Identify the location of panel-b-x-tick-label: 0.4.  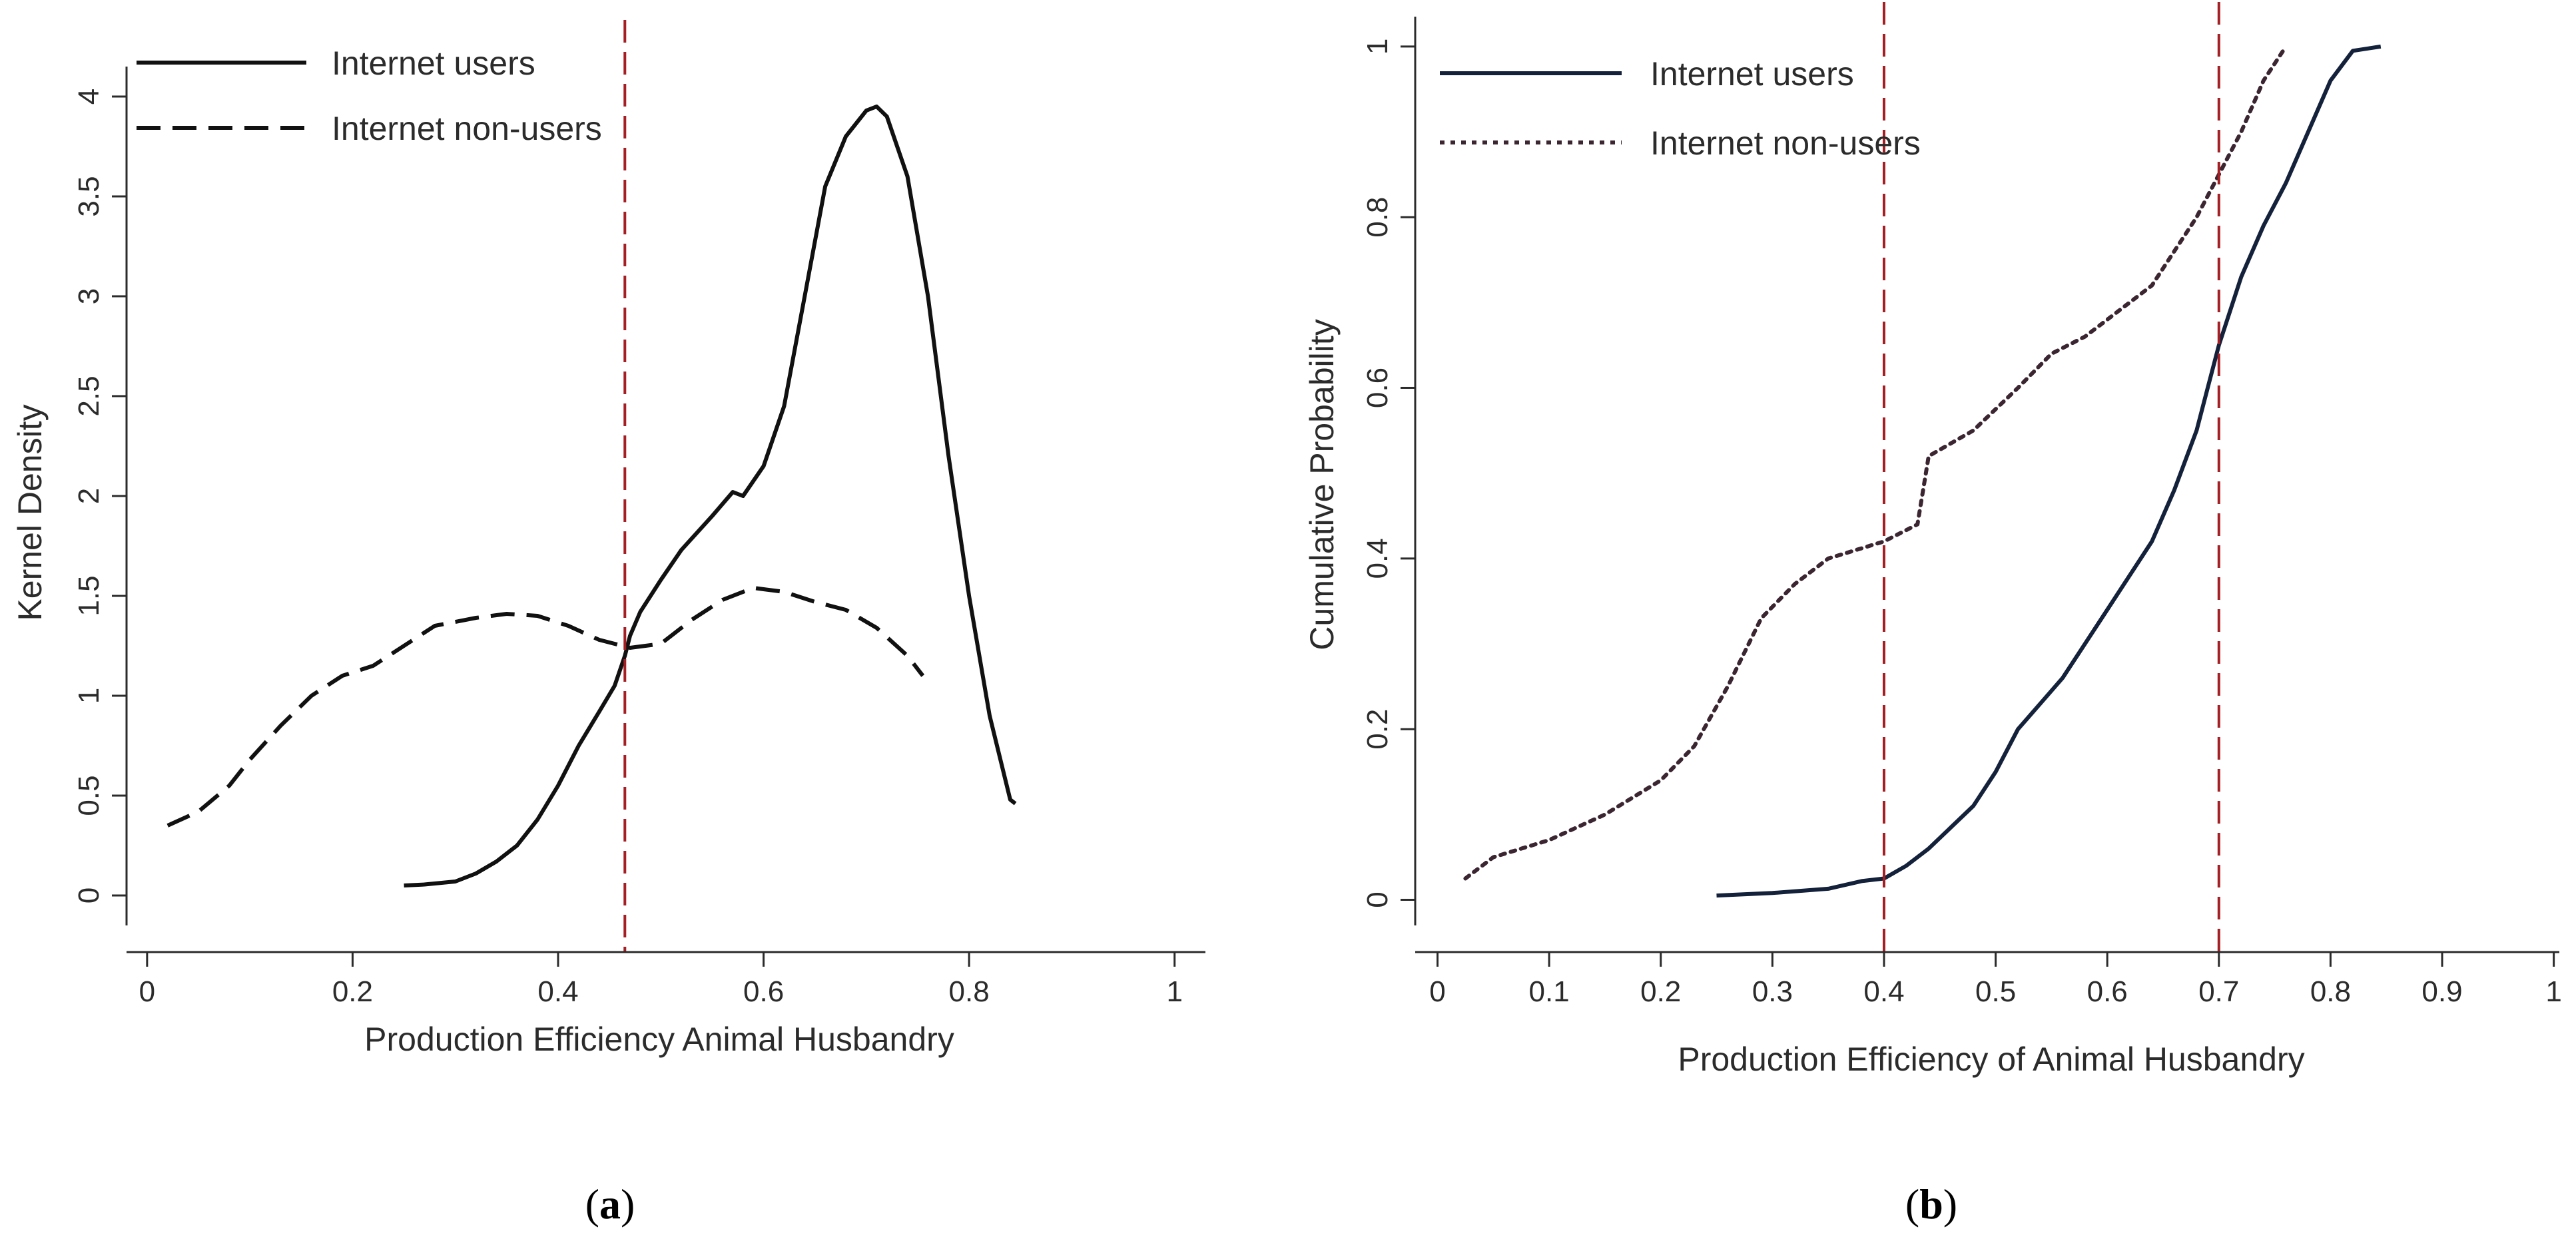
(1883, 992).